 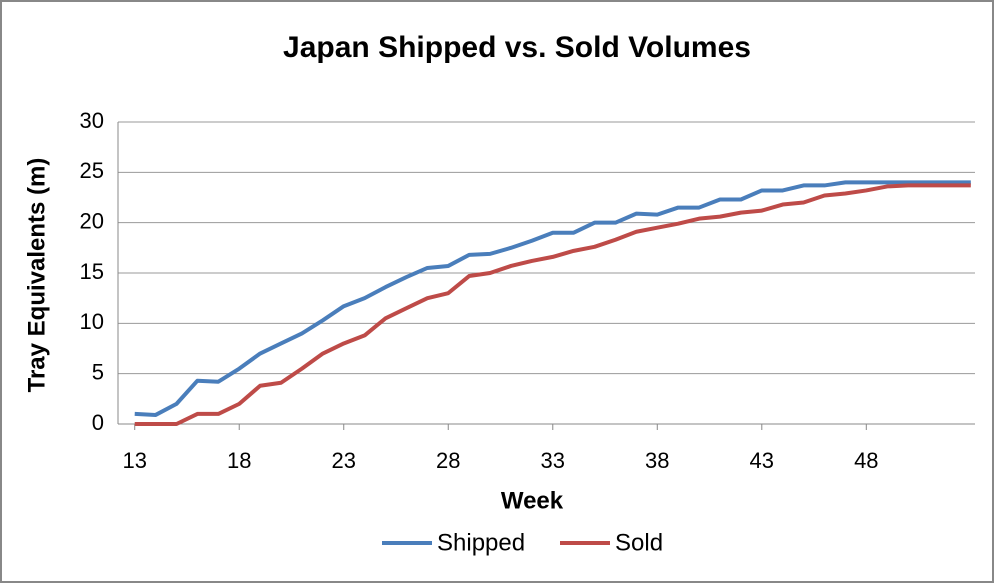 What do you see at coordinates (98, 371) in the screenshot?
I see `y-tick-label: 5` at bounding box center [98, 371].